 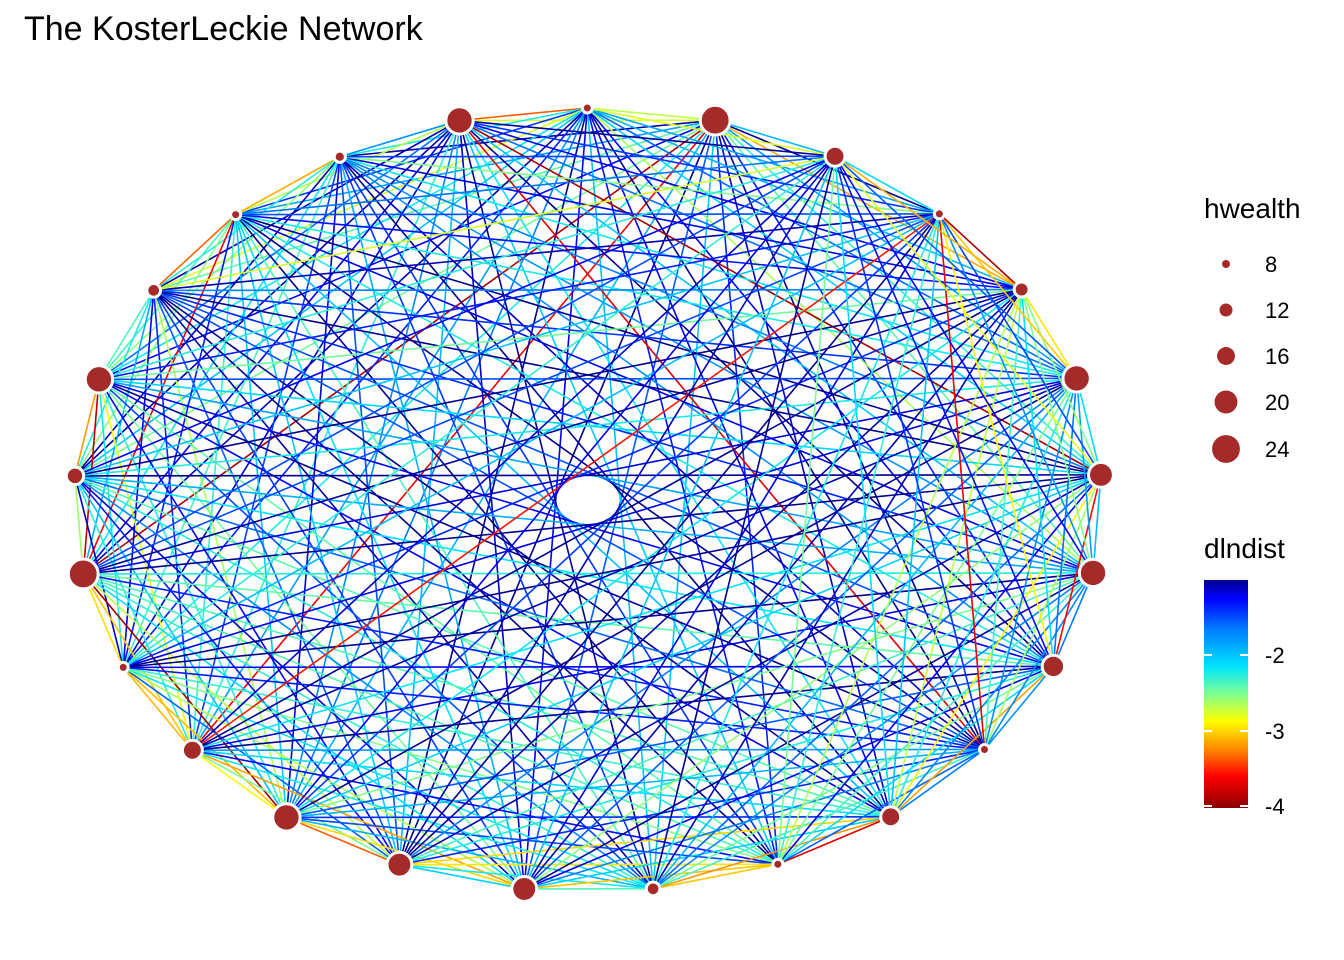 What do you see at coordinates (1277, 356) in the screenshot?
I see `size-legend-label: 16` at bounding box center [1277, 356].